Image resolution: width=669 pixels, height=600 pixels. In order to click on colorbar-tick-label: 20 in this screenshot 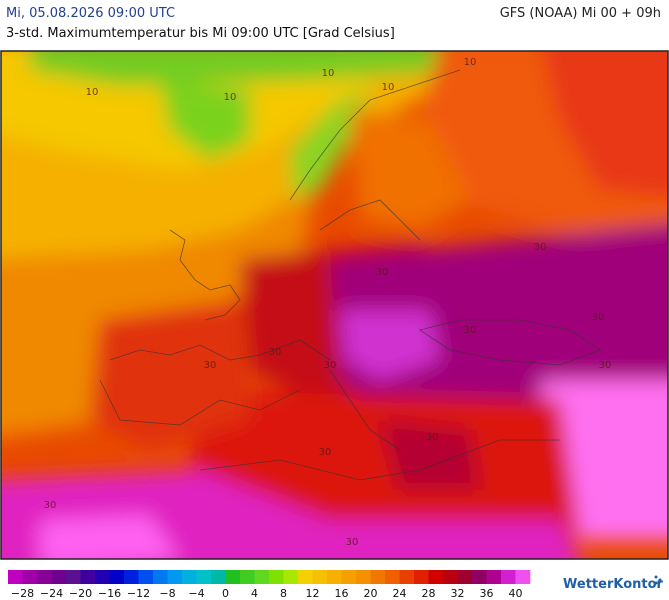, I will do `click(371, 593)`.